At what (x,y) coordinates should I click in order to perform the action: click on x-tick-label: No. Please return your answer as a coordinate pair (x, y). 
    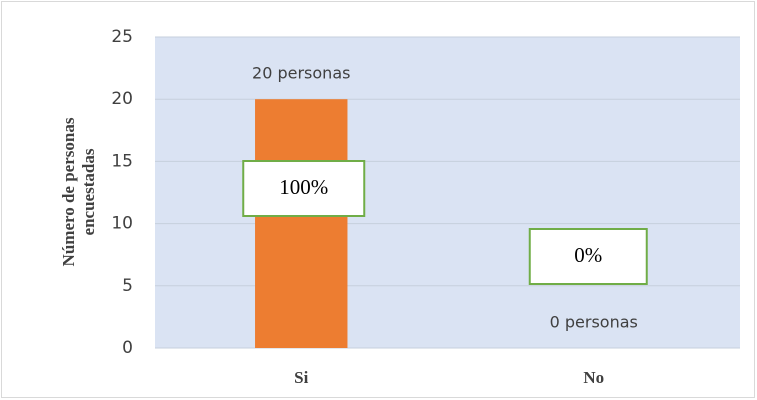
    Looking at the image, I should click on (593, 377).